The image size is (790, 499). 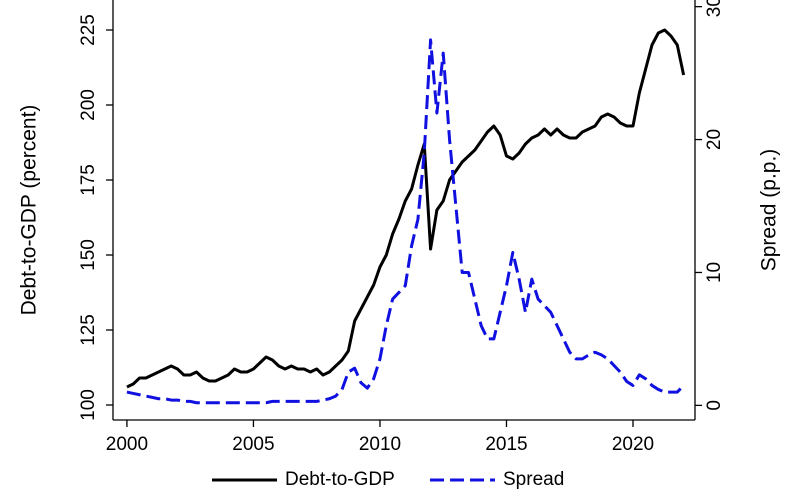 I want to click on y-axis-title: Debt-to-GDP (percent), so click(x=29, y=210).